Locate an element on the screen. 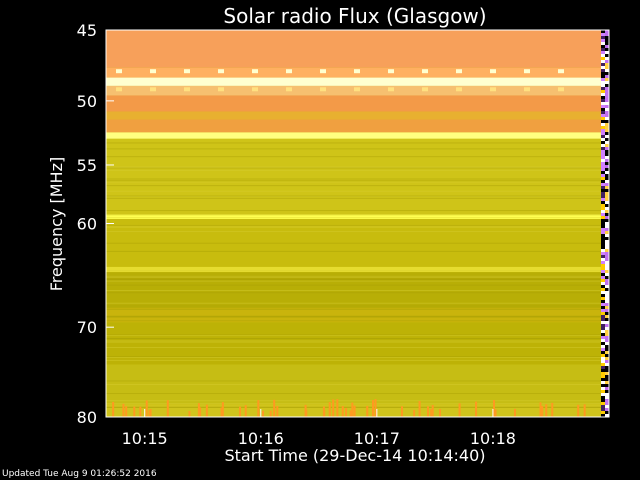  x-tick-label: 10:17 is located at coordinates (377, 438).